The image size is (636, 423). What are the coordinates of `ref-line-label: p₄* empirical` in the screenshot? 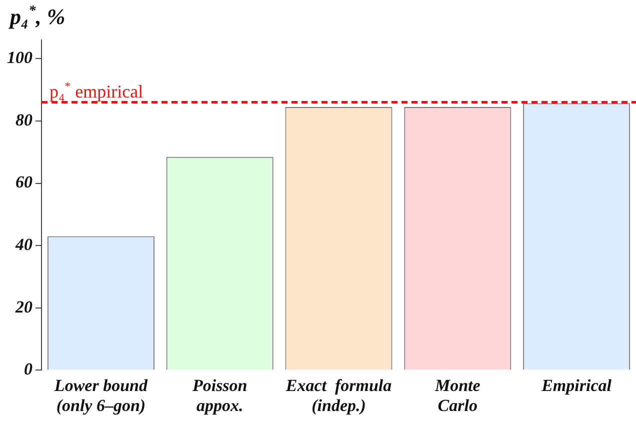 It's located at (97, 91).